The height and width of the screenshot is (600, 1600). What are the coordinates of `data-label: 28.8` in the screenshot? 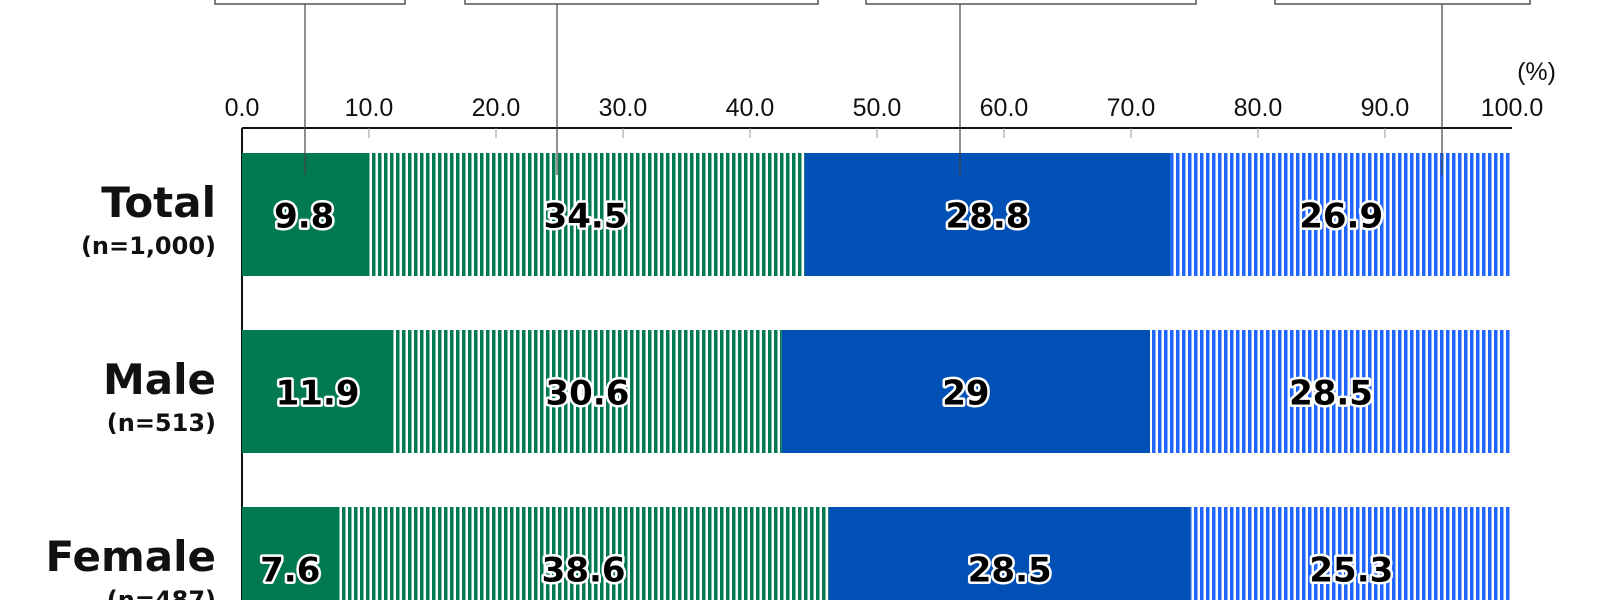 It's located at (988, 217).